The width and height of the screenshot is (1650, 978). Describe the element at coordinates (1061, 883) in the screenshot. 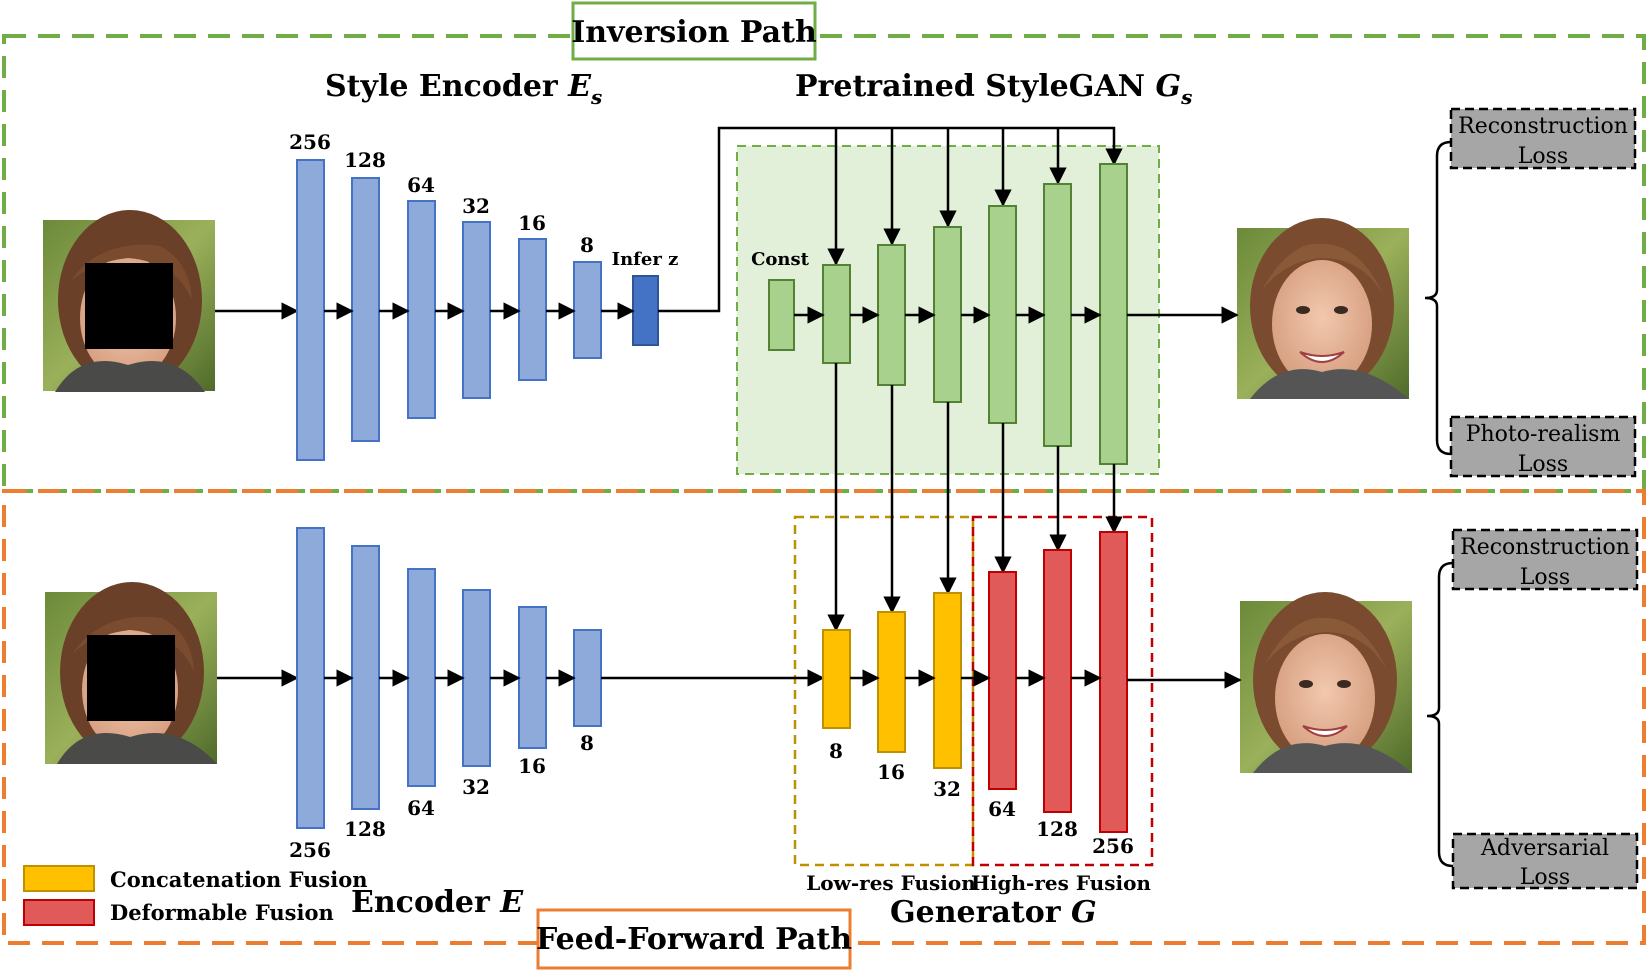

I see `highres-fusion-label: High-res Fusion` at that location.